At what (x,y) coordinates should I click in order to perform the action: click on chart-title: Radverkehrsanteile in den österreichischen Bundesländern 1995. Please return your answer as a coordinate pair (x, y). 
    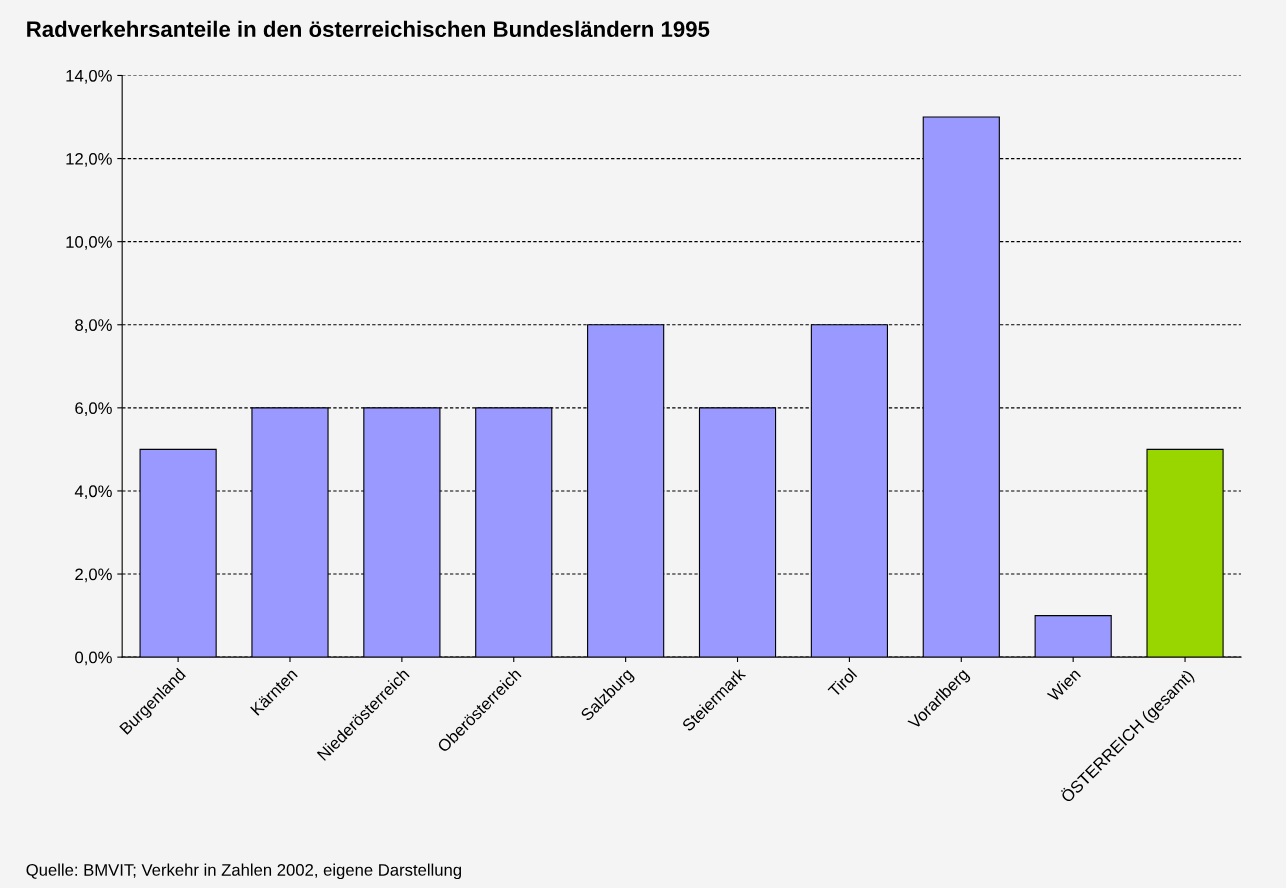
    Looking at the image, I should click on (368, 29).